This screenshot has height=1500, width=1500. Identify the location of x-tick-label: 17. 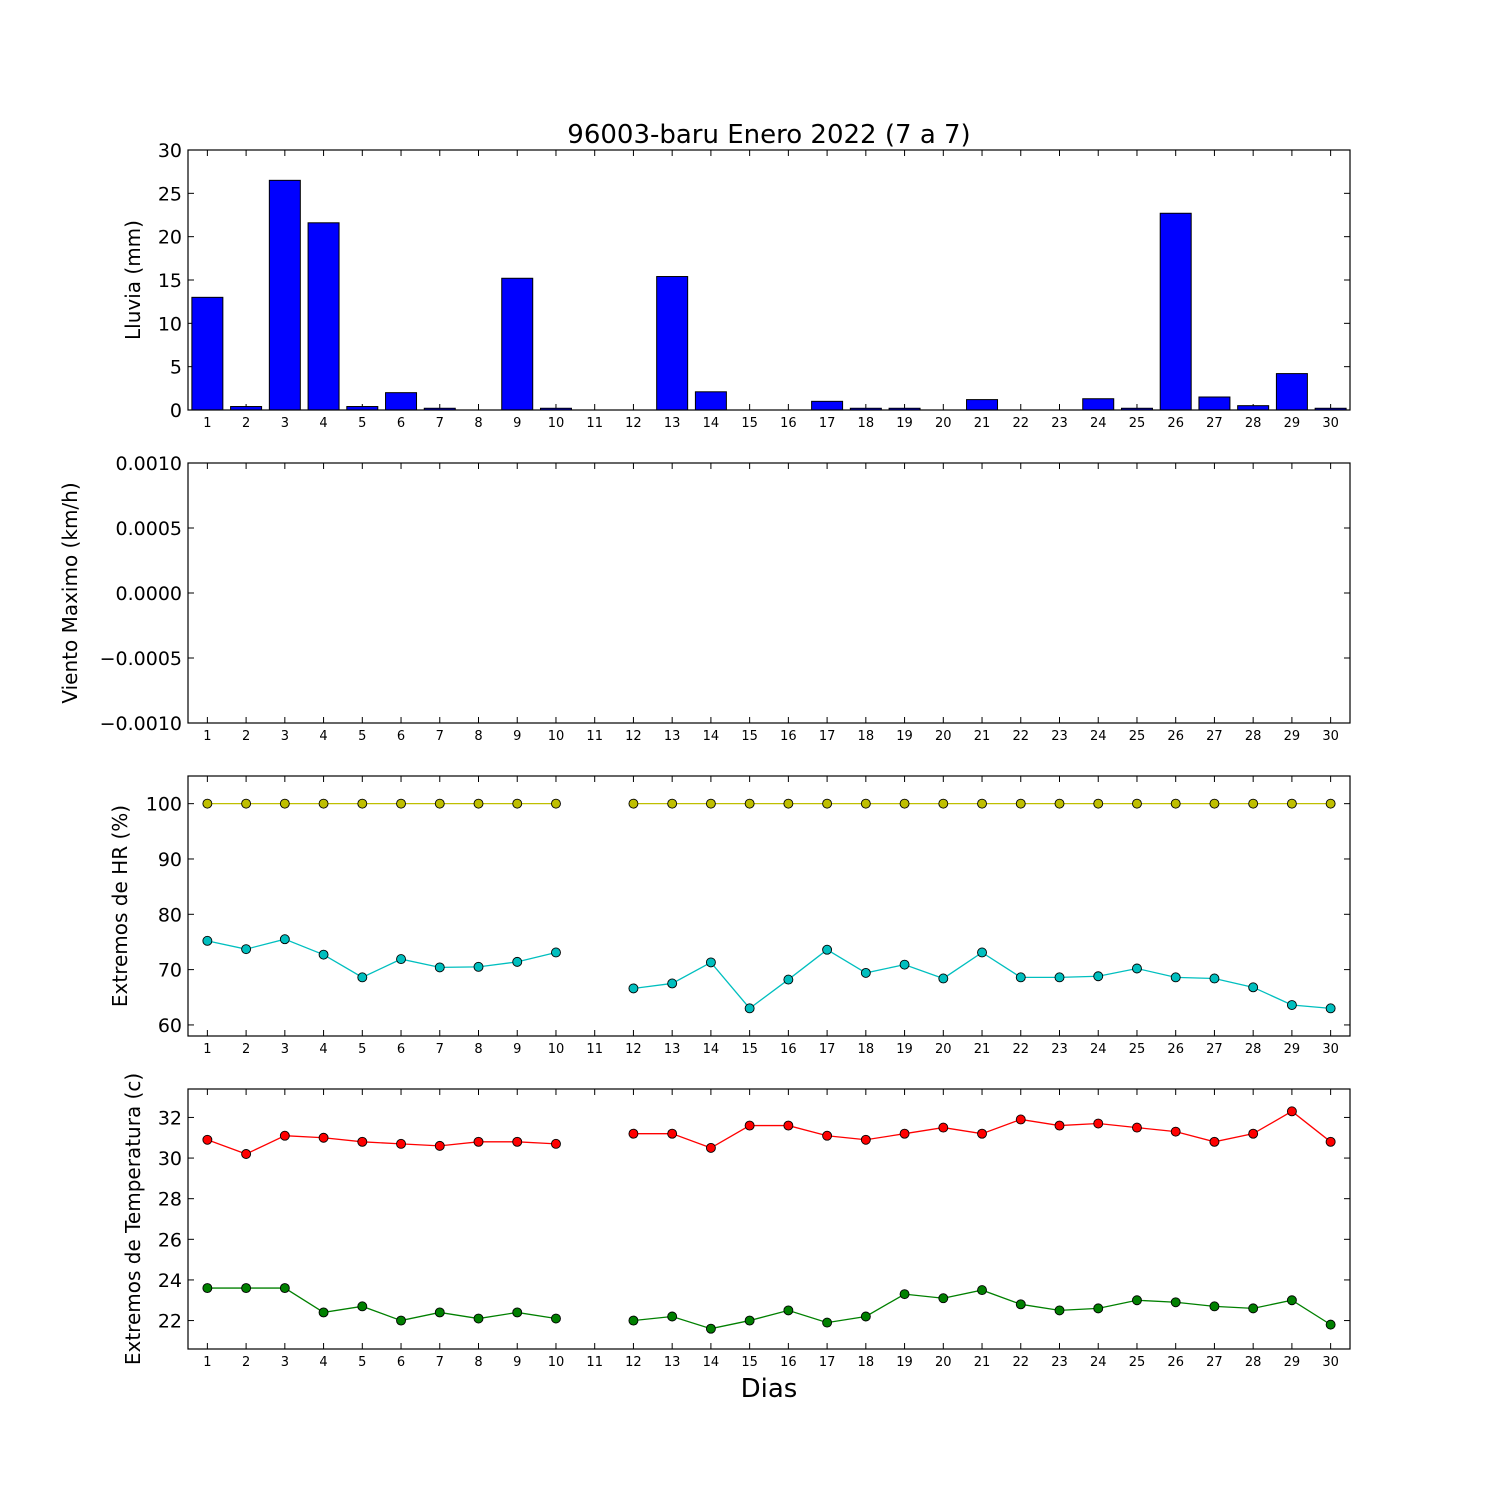
(827, 1049).